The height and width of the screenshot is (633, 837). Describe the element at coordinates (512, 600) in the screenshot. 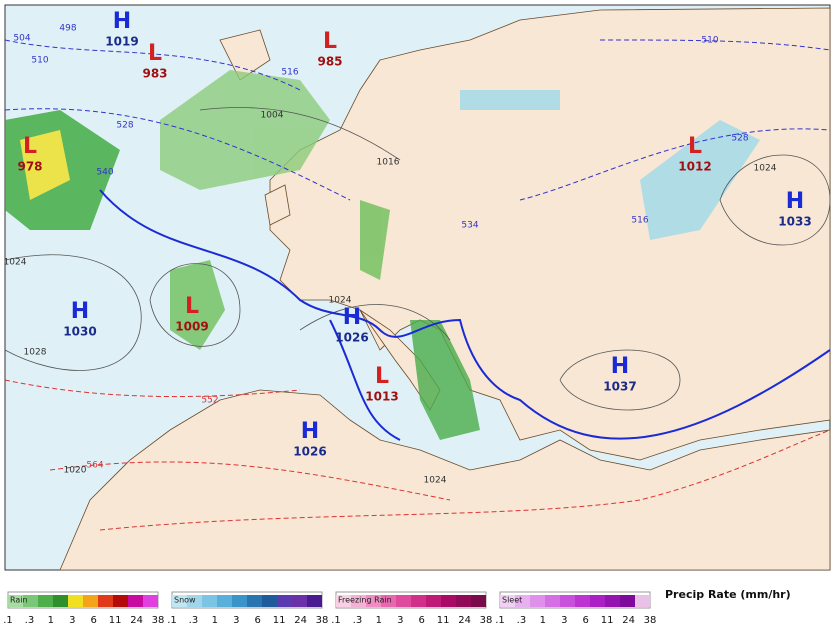

I see `legend-panel-name: Sleet` at that location.